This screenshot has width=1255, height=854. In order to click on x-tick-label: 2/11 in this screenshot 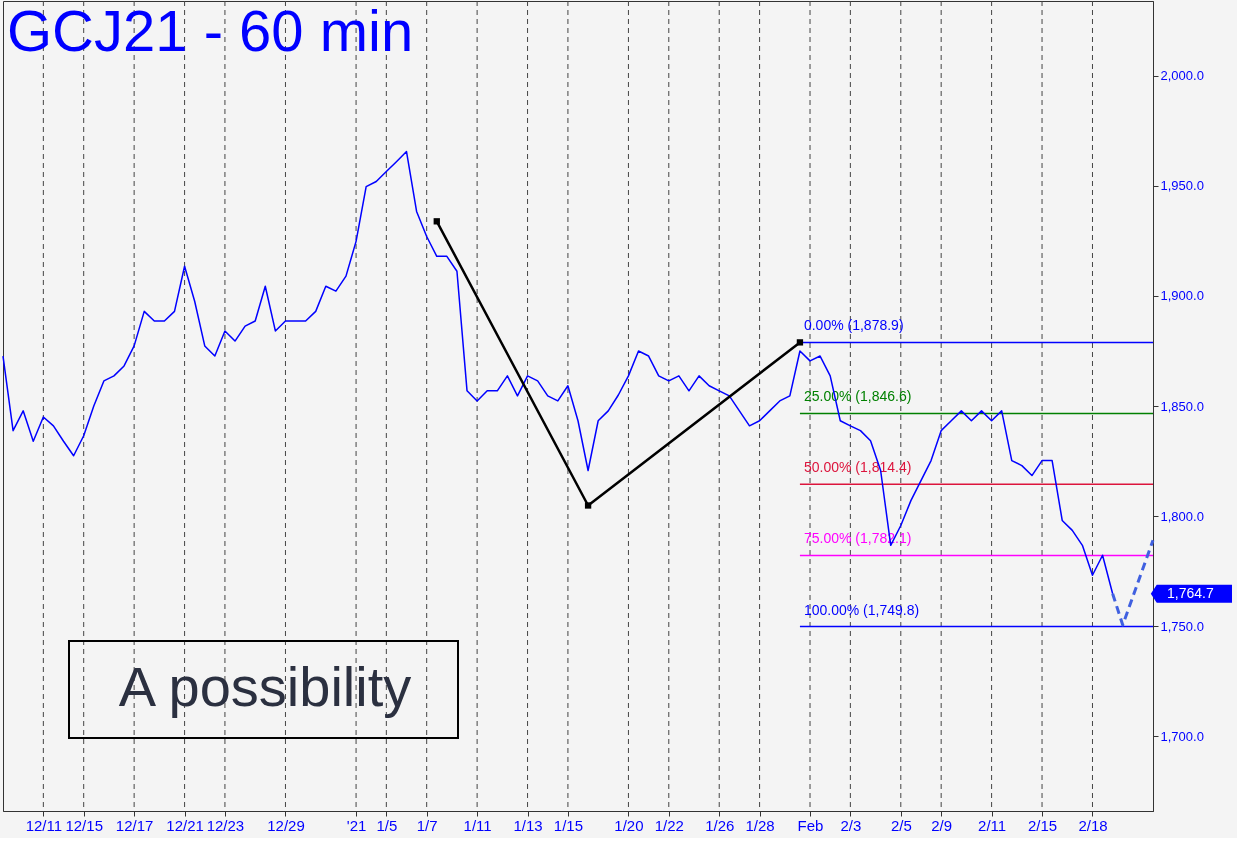, I will do `click(992, 825)`.